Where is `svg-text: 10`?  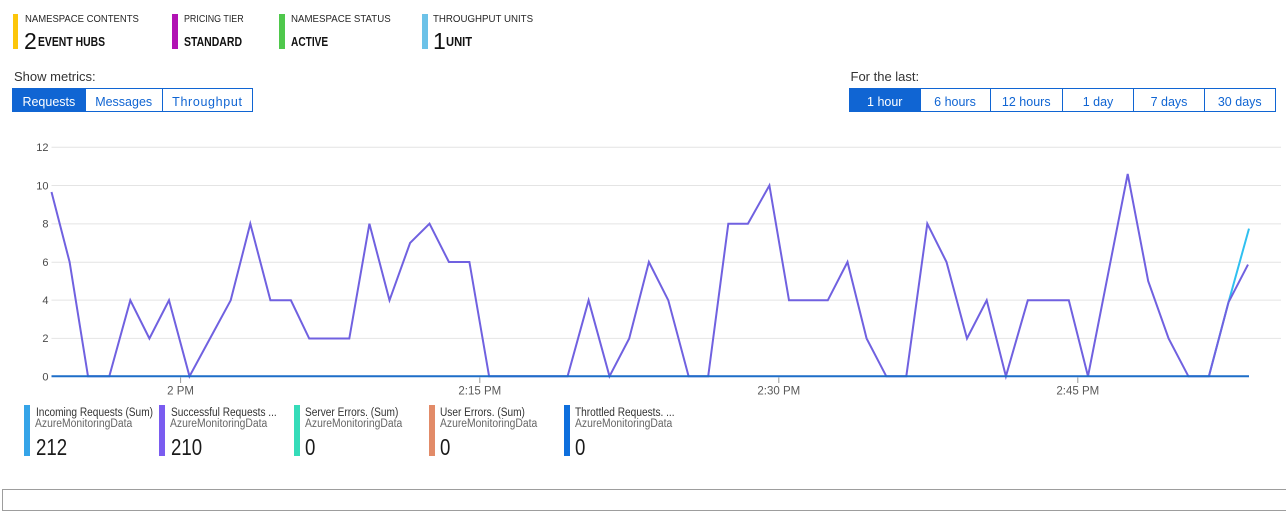
svg-text: 10 is located at coordinates (42, 186).